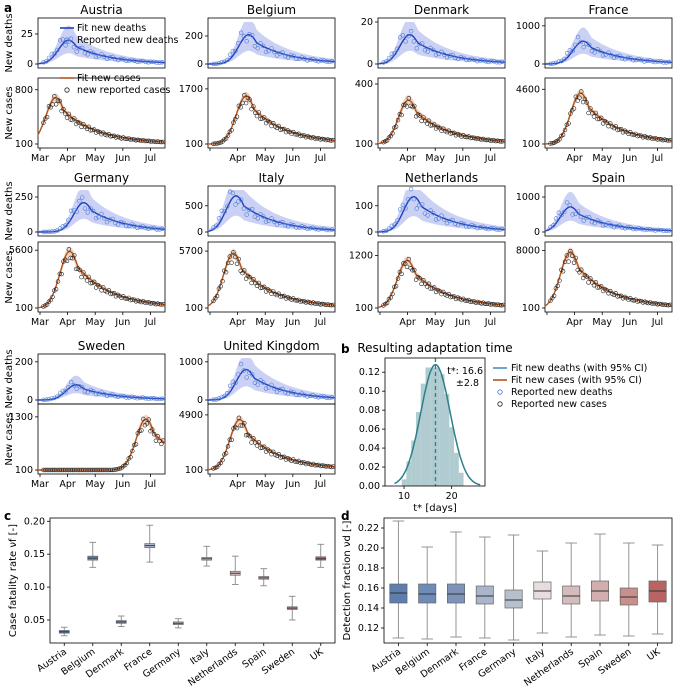 The height and width of the screenshot is (698, 677). Describe the element at coordinates (191, 89) in the screenshot. I see `cases-ytick-label: 1700` at that location.